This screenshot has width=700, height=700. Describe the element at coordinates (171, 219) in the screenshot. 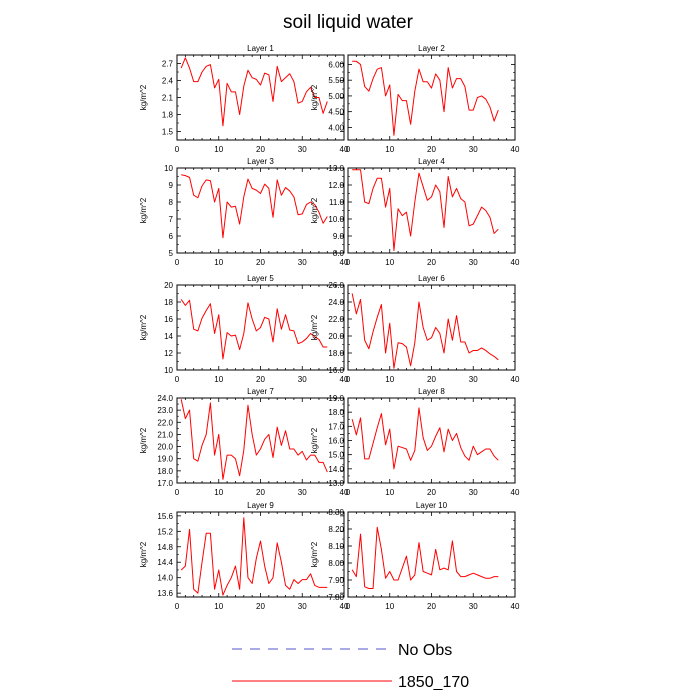

I see `y-tick-label: 7` at that location.